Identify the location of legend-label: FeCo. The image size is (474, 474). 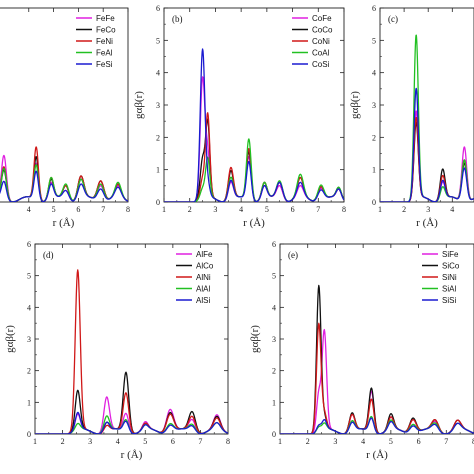
(106, 30).